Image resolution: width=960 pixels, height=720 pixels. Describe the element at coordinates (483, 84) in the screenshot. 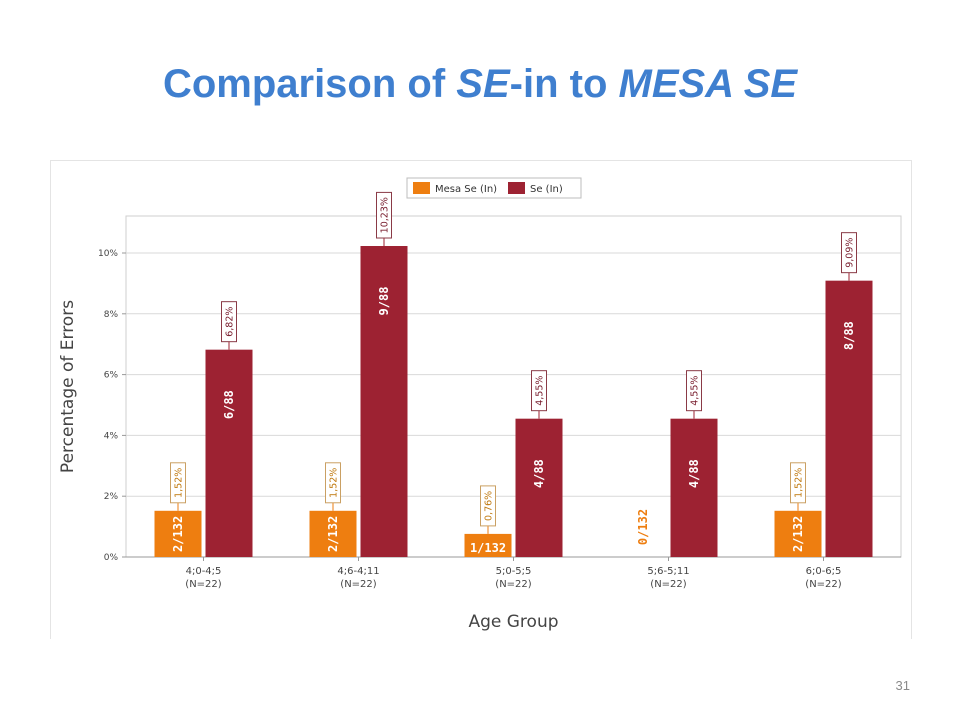

I see `title-part-2: SE` at that location.